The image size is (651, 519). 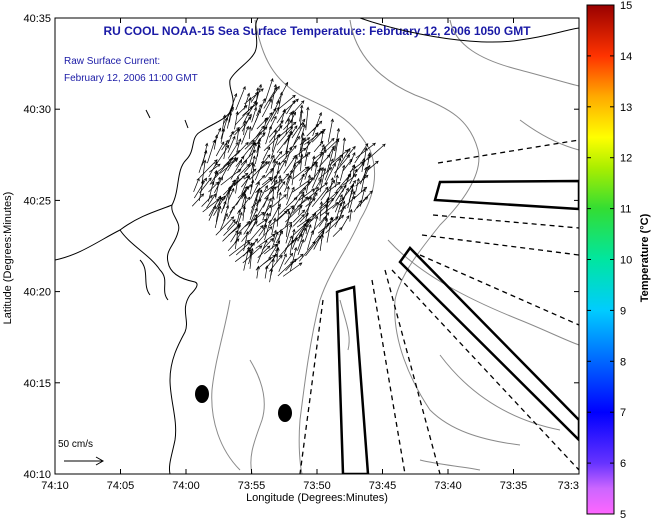 What do you see at coordinates (412, 371) in the screenshot?
I see `lane-boundary` at bounding box center [412, 371].